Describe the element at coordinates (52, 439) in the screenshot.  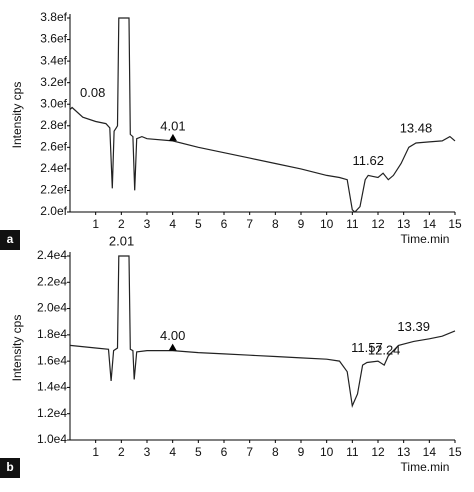
I see `y-tick-label: 1.0e4` at that location.